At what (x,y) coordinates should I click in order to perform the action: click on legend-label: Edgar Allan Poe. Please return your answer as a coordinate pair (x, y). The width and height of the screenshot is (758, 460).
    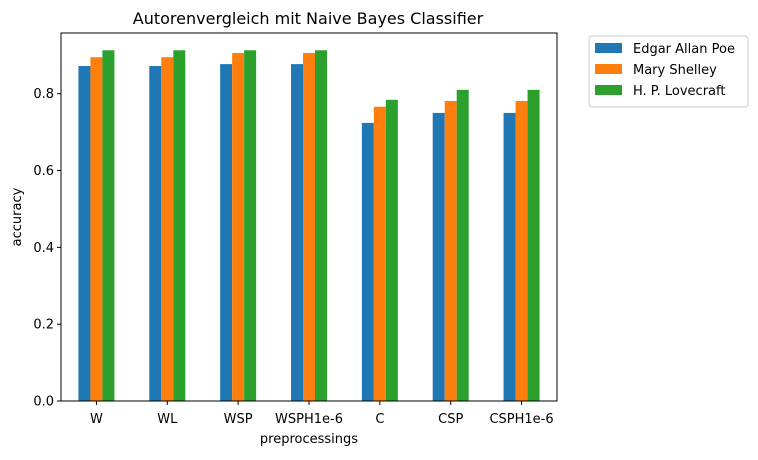
    Looking at the image, I should click on (684, 49).